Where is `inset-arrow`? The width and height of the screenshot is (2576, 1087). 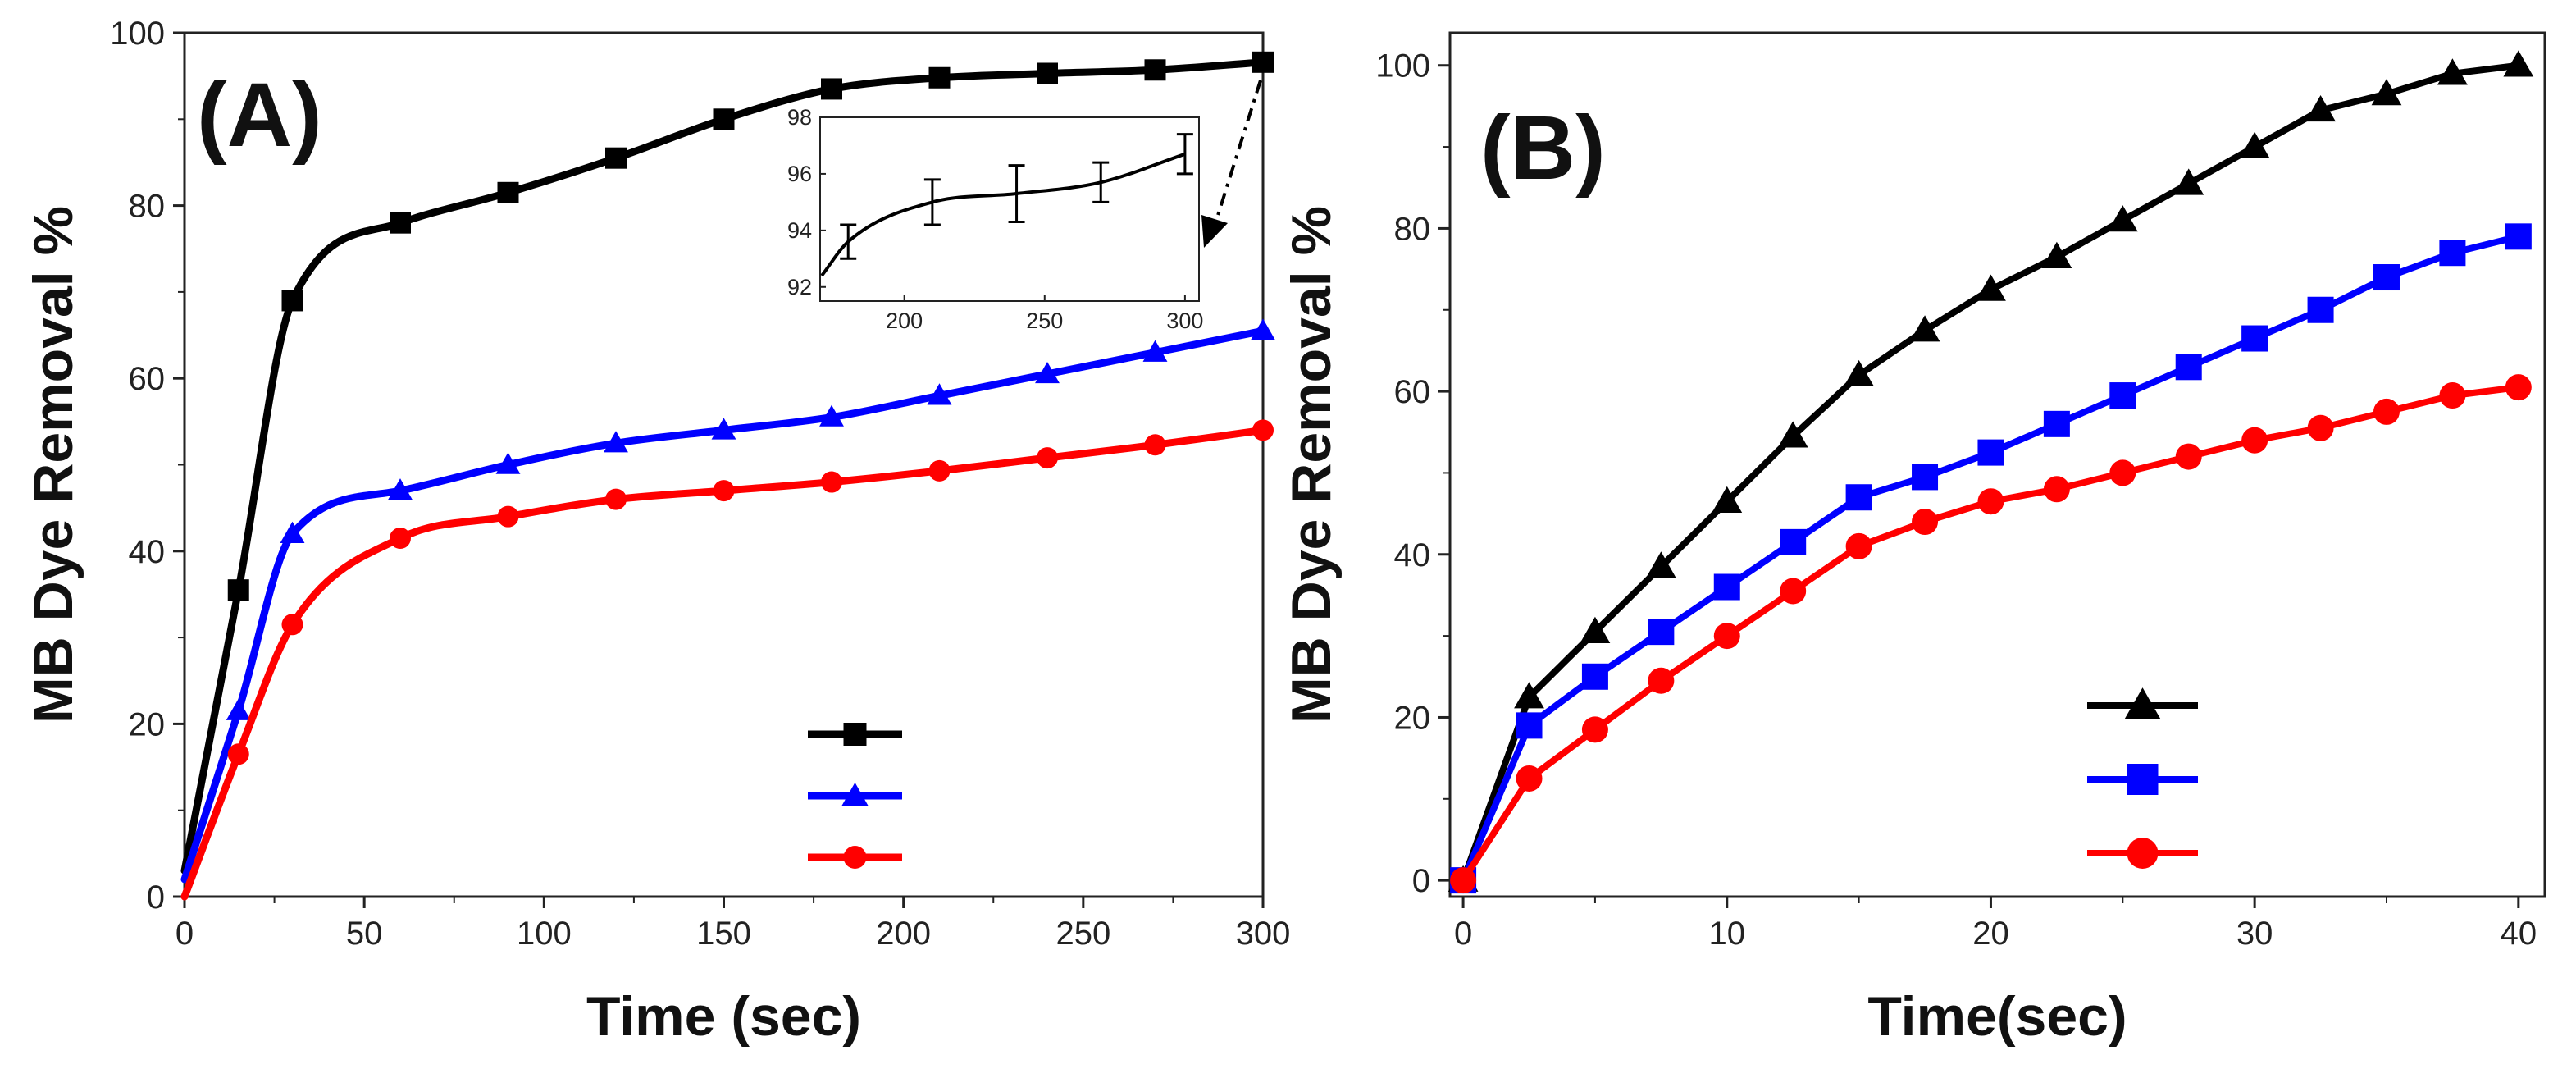
inset-arrow is located at coordinates (1231, 164).